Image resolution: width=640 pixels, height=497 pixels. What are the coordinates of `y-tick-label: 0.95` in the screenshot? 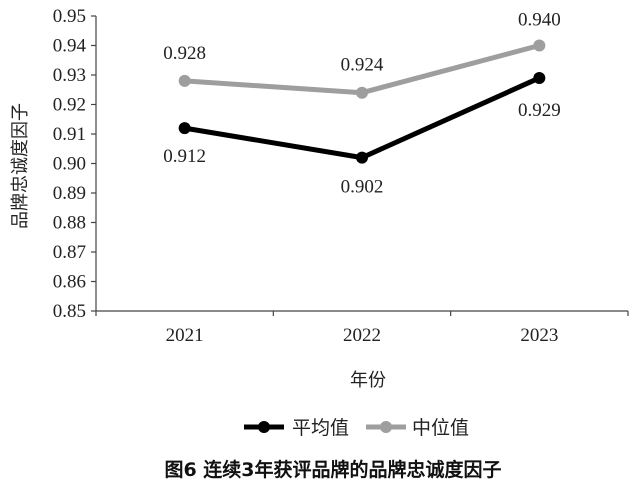 It's located at (69, 16).